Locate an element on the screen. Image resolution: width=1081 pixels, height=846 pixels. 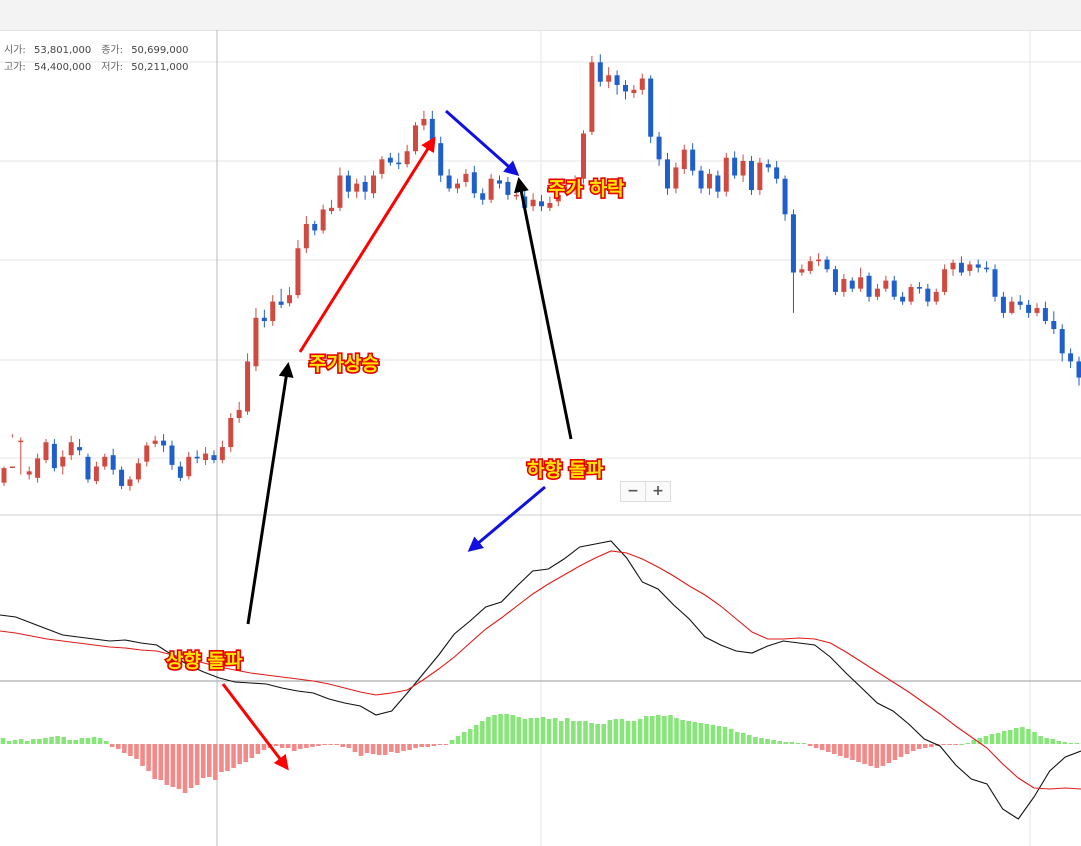
zoom-in-button: + is located at coordinates (657, 491).